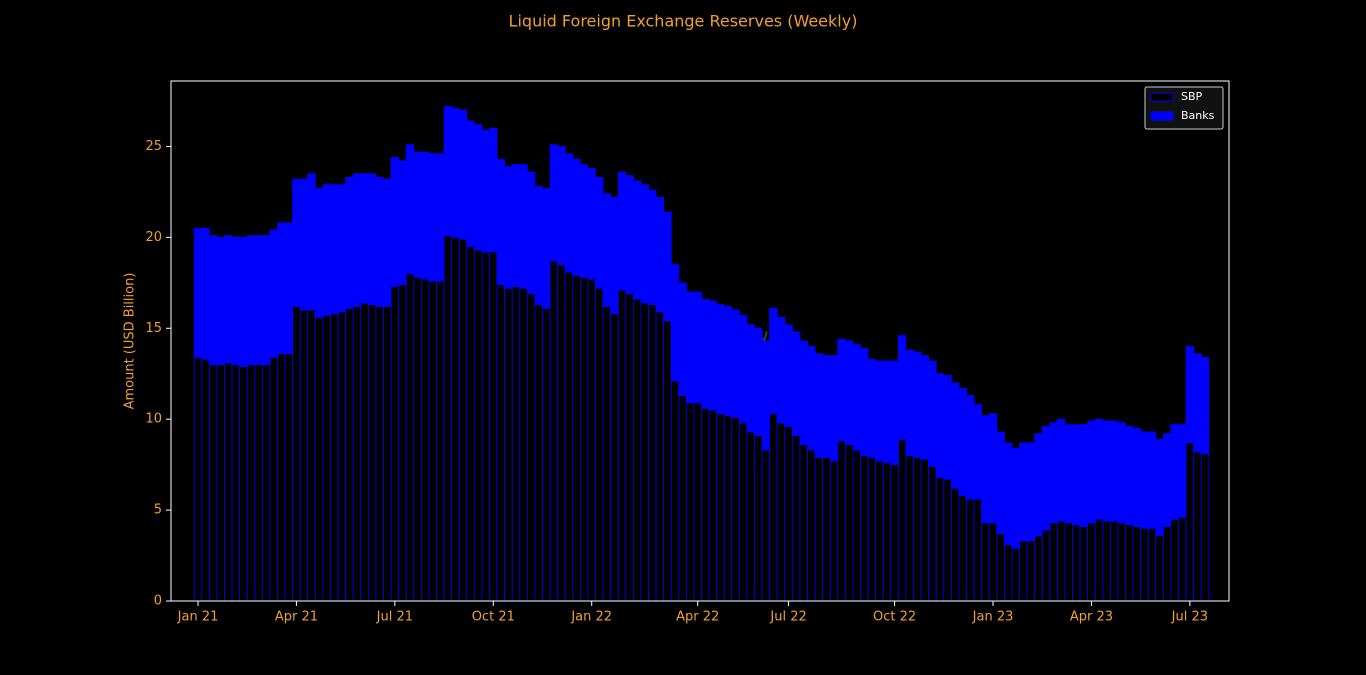 This screenshot has width=1366, height=675. I want to click on legend-label: SBP, so click(1192, 96).